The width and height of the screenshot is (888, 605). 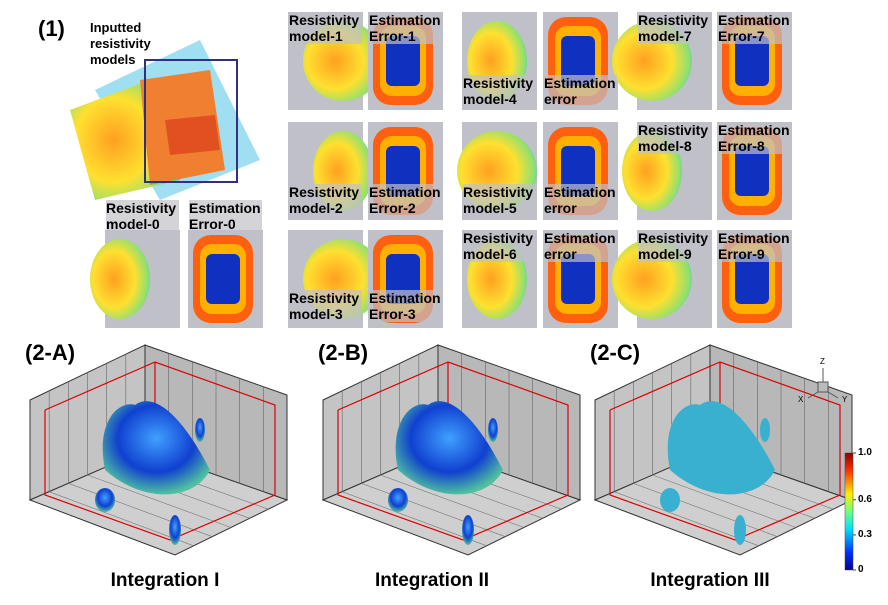 What do you see at coordinates (325, 28) in the screenshot?
I see `tile-label: Resistivity model-1` at bounding box center [325, 28].